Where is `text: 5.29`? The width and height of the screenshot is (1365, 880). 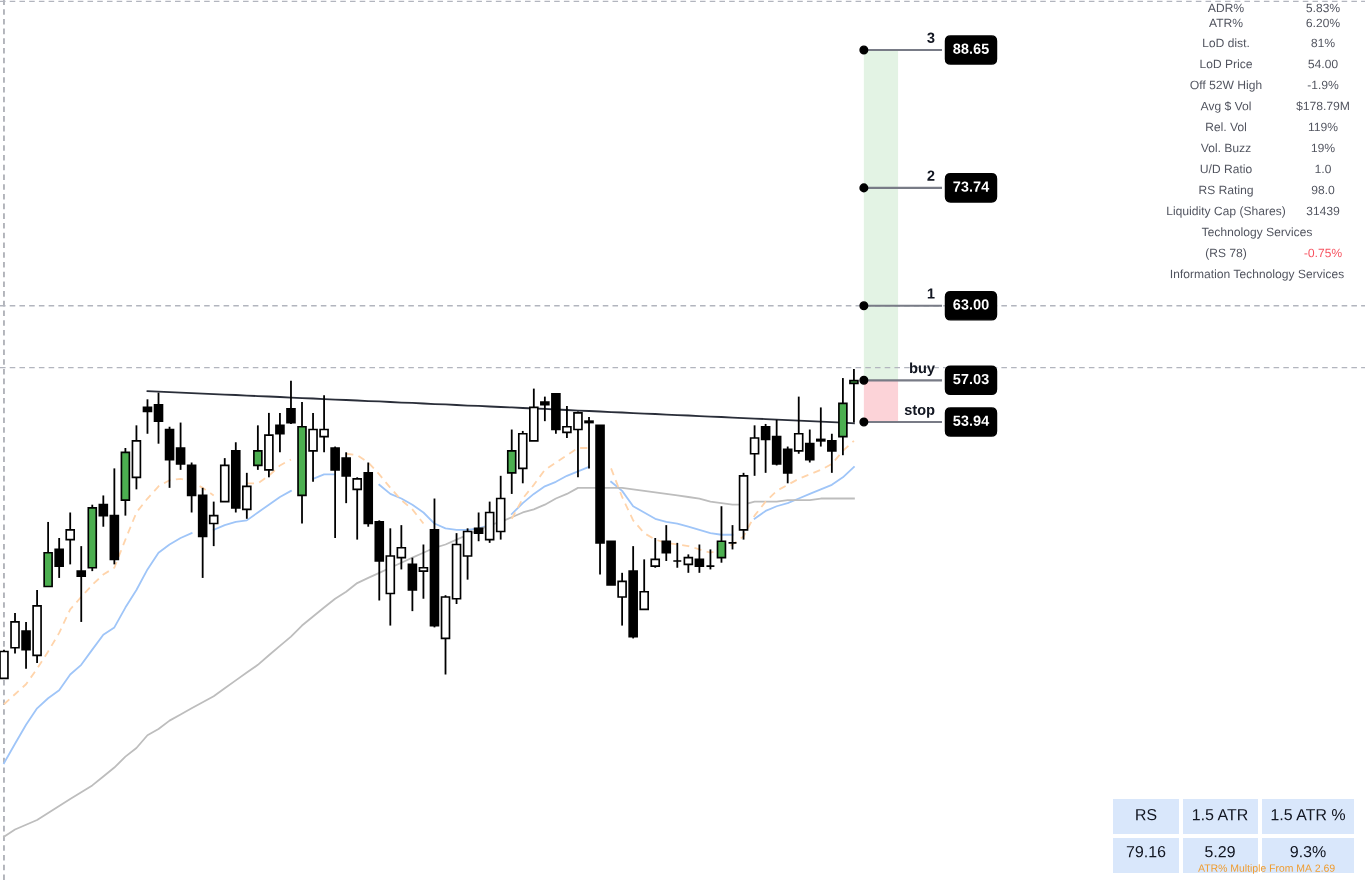 text: 5.29 is located at coordinates (1220, 851).